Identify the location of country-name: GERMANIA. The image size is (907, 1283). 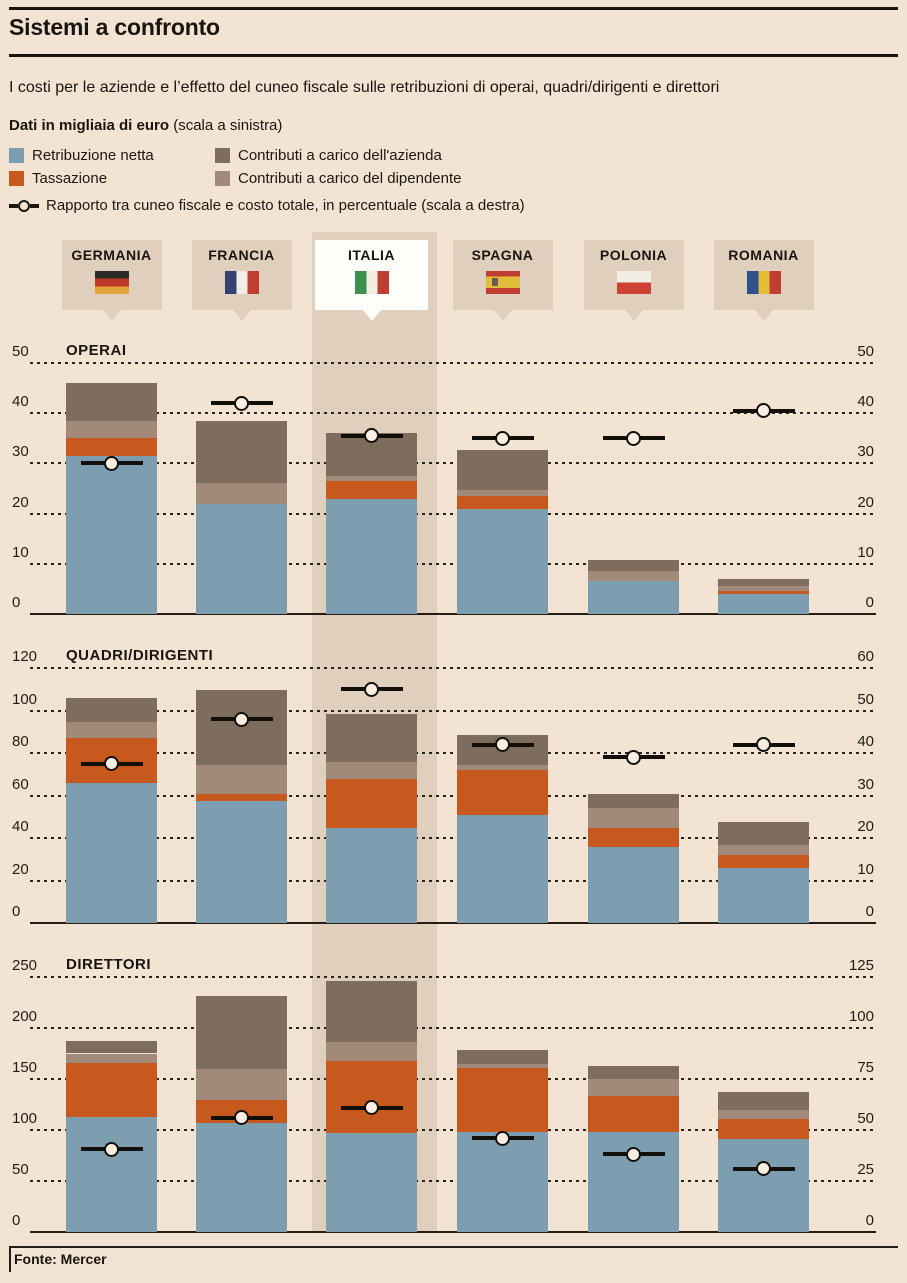
(111, 255).